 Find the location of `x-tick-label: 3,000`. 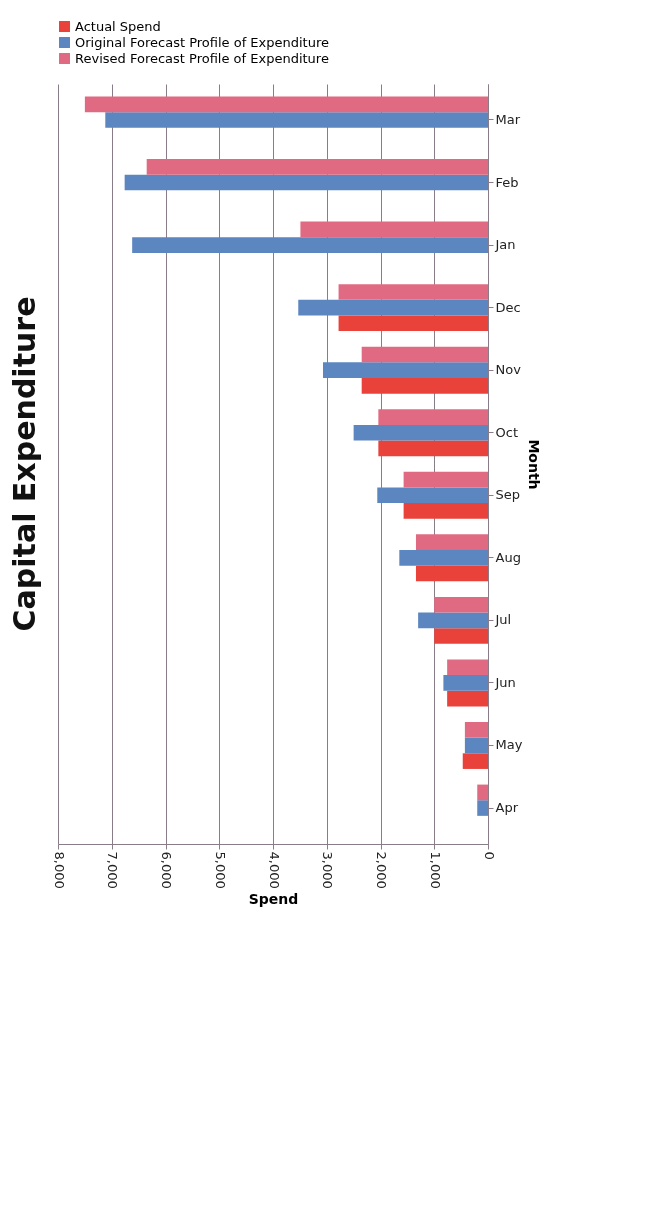

x-tick-label: 3,000 is located at coordinates (328, 870).